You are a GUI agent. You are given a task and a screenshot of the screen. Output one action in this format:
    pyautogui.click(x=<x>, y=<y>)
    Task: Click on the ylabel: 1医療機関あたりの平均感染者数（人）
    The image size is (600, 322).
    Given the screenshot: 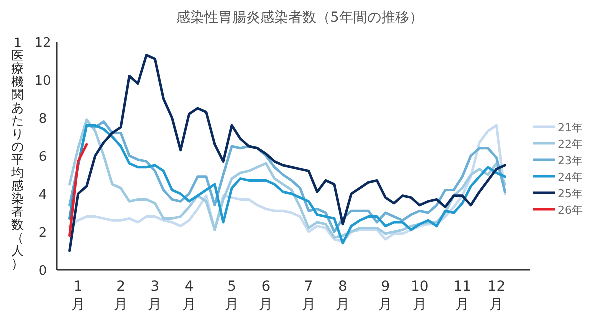 What is the action you would take?
    pyautogui.click(x=18, y=153)
    